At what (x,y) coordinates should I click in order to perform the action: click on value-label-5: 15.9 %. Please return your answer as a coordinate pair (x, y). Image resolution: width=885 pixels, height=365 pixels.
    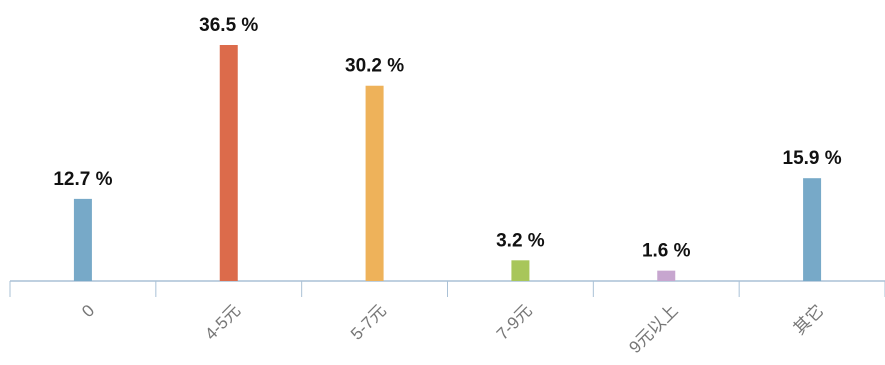
    Looking at the image, I should click on (812, 158).